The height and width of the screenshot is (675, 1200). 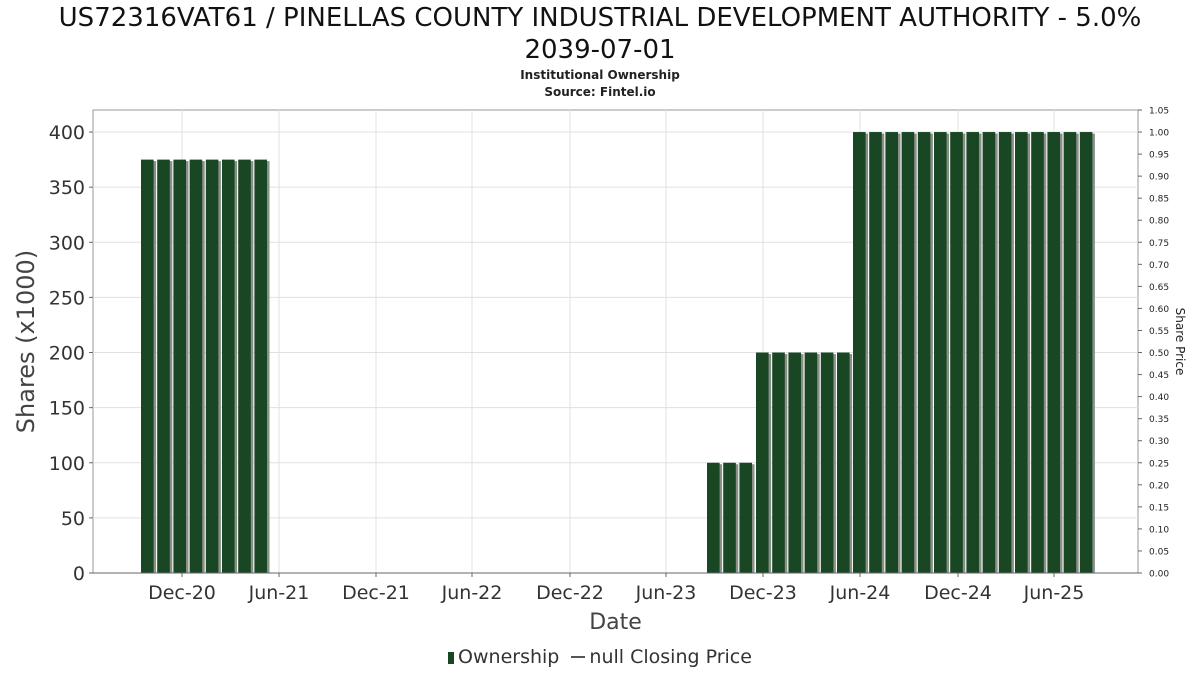 What do you see at coordinates (1159, 310) in the screenshot?
I see `y2-tick-label: 0.60` at bounding box center [1159, 310].